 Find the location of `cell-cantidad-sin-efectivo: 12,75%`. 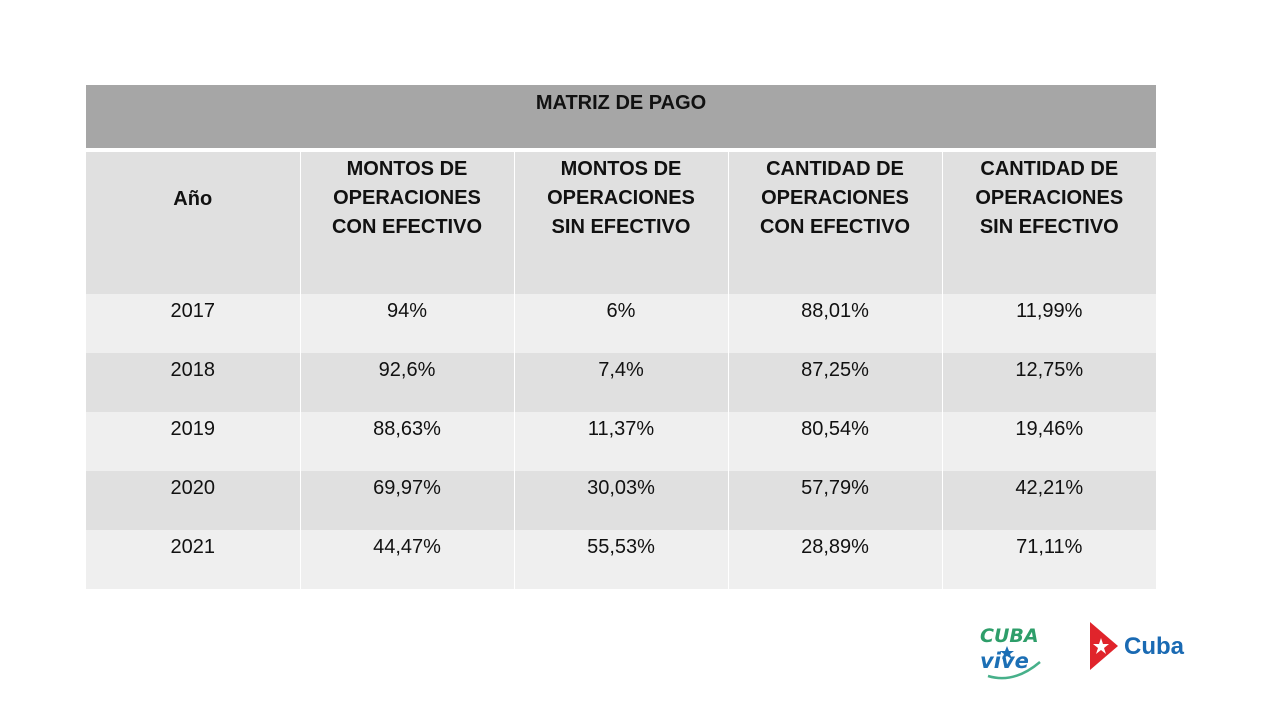

cell-cantidad-sin-efectivo: 12,75% is located at coordinates (1049, 382).